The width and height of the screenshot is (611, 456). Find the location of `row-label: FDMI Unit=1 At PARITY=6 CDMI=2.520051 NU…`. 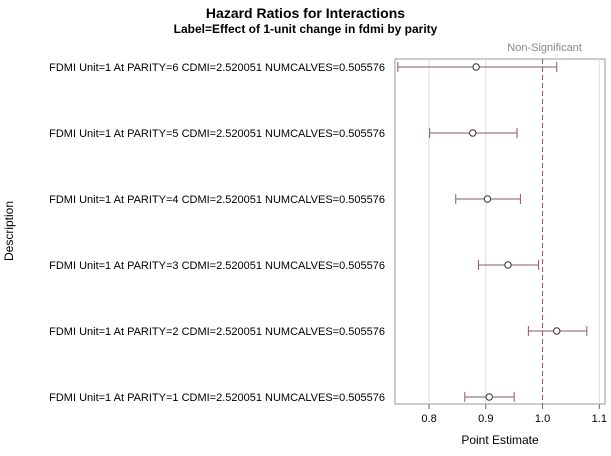

row-label: FDMI Unit=1 At PARITY=6 CDMI=2.520051 NU… is located at coordinates (217, 68).